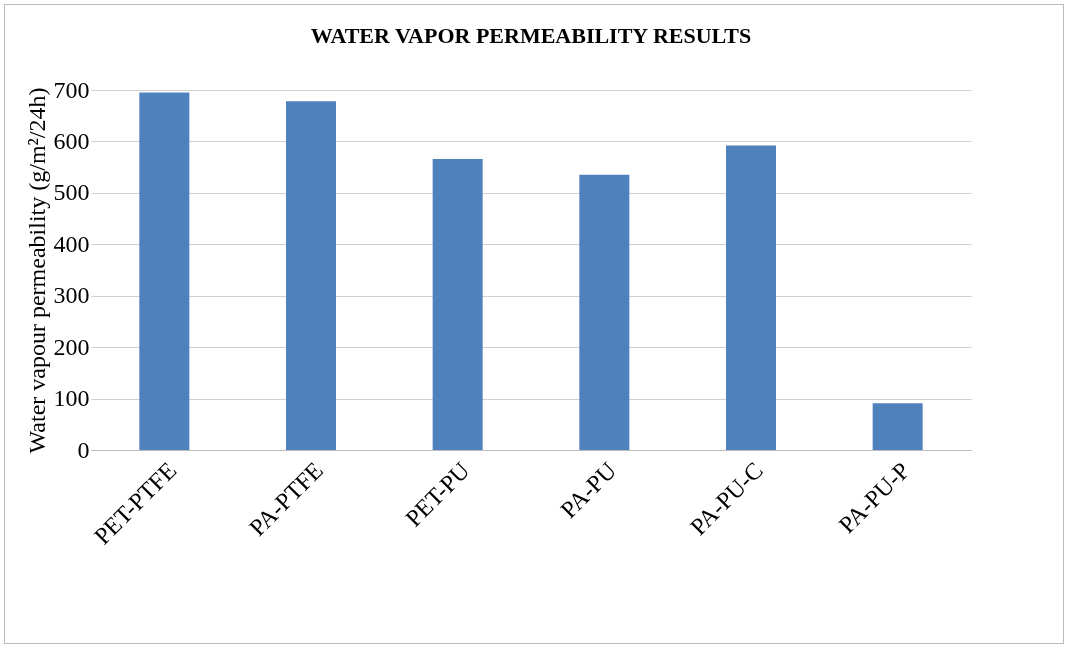  Describe the element at coordinates (531, 35) in the screenshot. I see `chart-title: WATER VAPOR PERMEABILITY RESULTS` at that location.